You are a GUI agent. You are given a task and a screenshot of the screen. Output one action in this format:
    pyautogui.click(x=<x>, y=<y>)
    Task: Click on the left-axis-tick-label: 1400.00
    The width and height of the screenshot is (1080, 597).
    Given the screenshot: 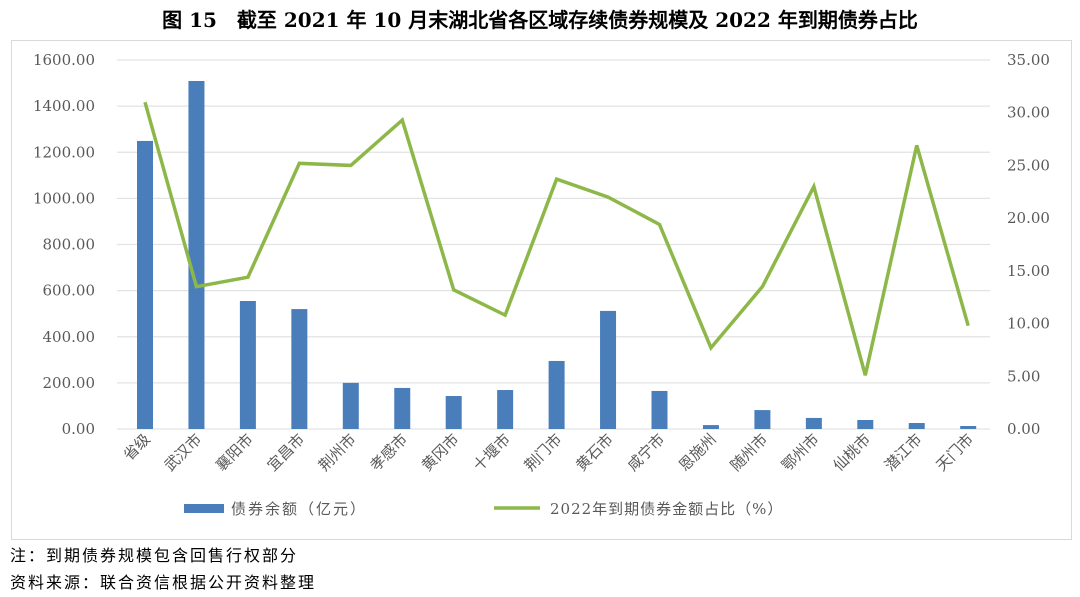 What is the action you would take?
    pyautogui.click(x=64, y=106)
    